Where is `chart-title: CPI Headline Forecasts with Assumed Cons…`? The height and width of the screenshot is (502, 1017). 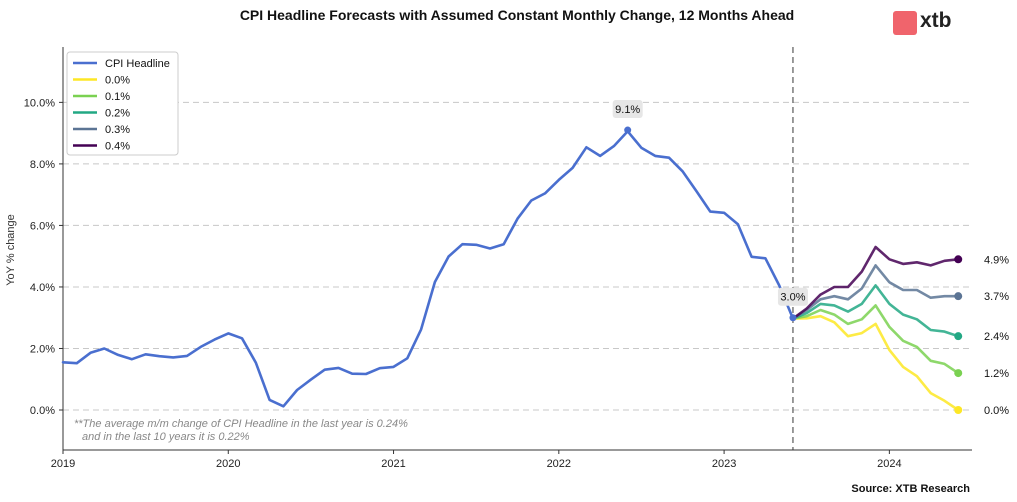 chart-title: CPI Headline Forecasts with Assumed Cons… is located at coordinates (517, 15).